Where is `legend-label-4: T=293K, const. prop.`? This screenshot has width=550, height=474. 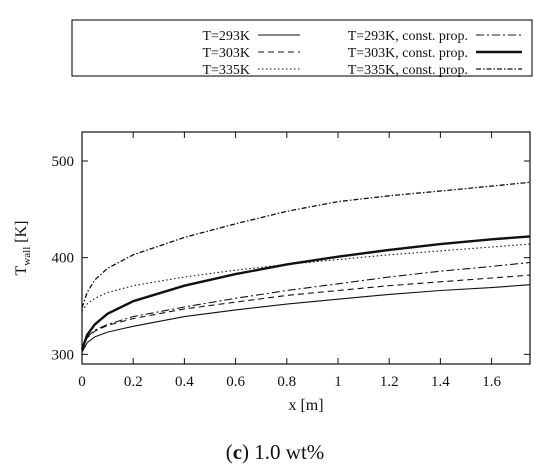 legend-label-4: T=293K, const. prop. is located at coordinates (408, 36).